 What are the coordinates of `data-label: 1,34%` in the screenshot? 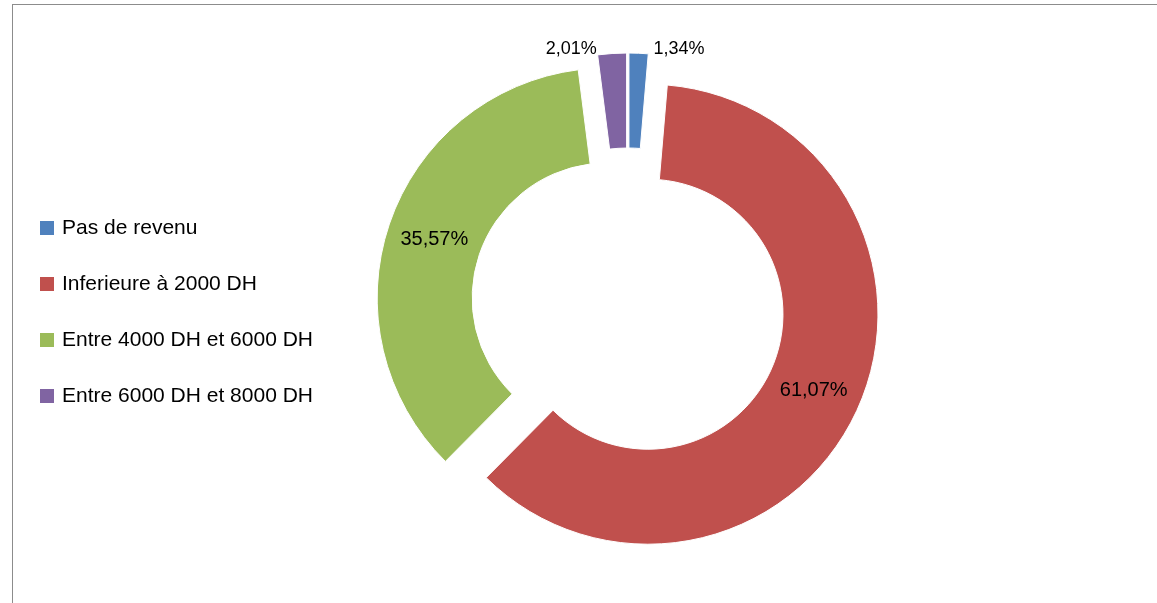 It's located at (679, 47).